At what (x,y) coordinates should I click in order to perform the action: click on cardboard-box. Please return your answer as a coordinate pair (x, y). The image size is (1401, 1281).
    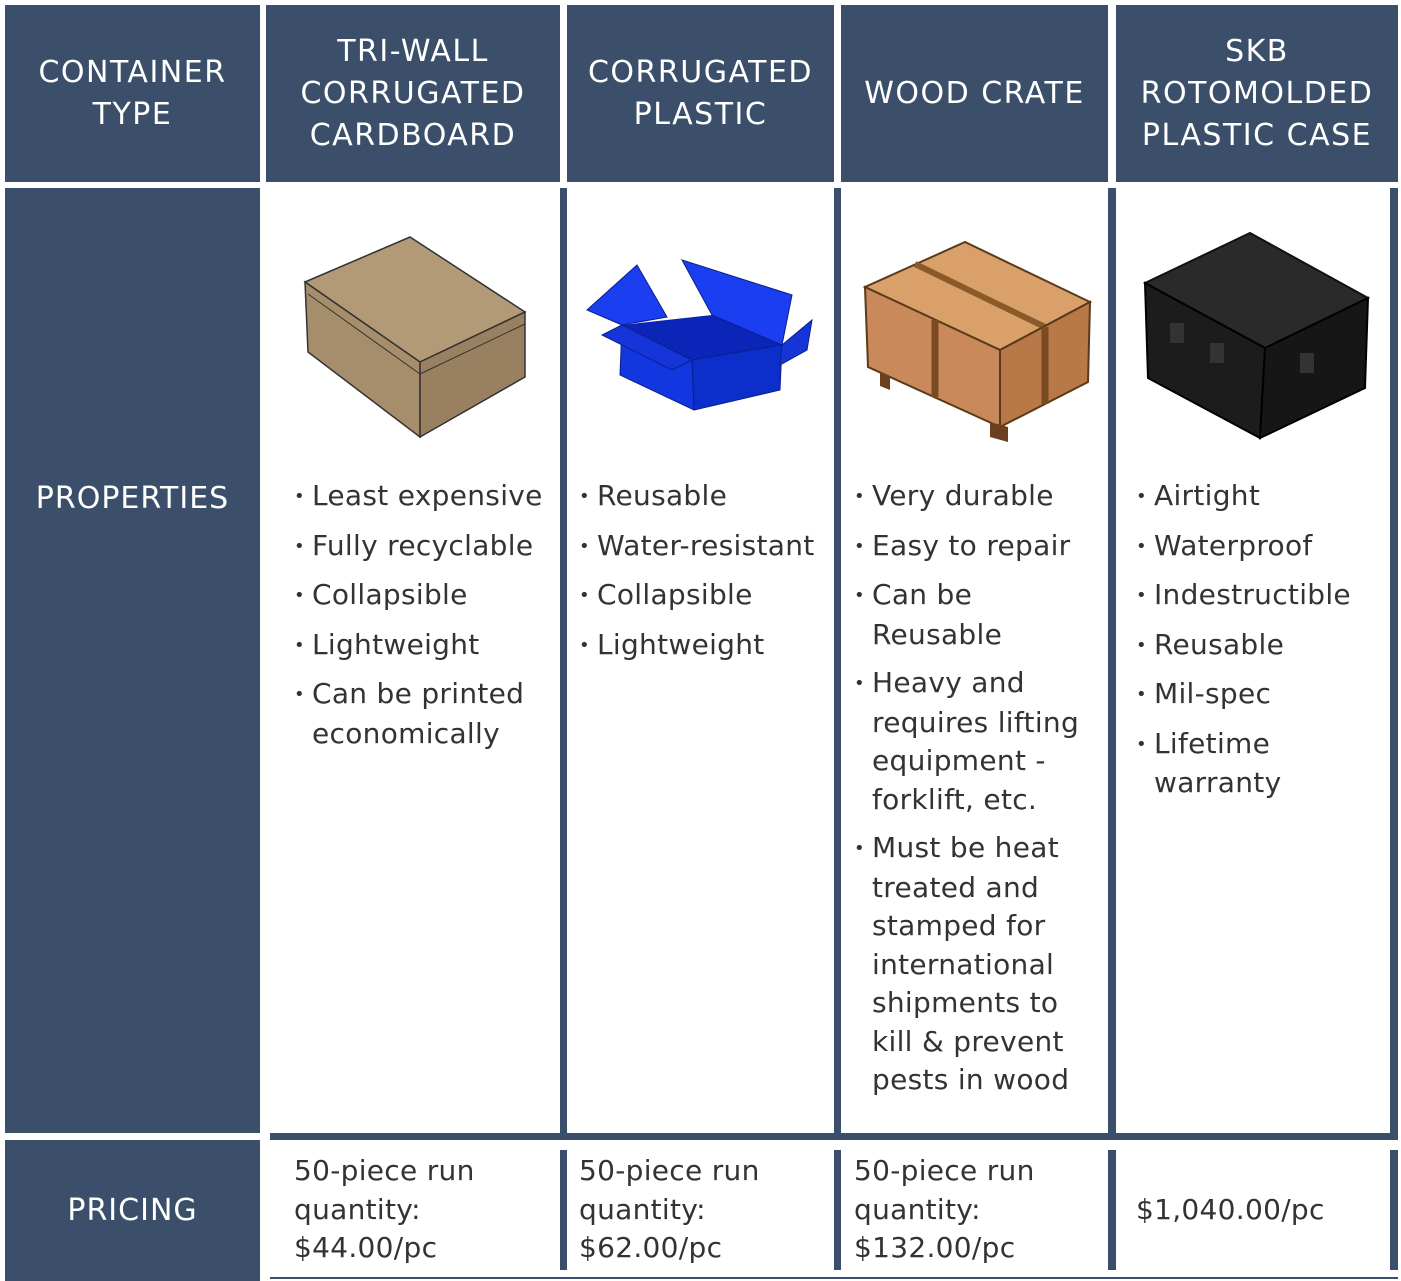
    Looking at the image, I should click on (415, 337).